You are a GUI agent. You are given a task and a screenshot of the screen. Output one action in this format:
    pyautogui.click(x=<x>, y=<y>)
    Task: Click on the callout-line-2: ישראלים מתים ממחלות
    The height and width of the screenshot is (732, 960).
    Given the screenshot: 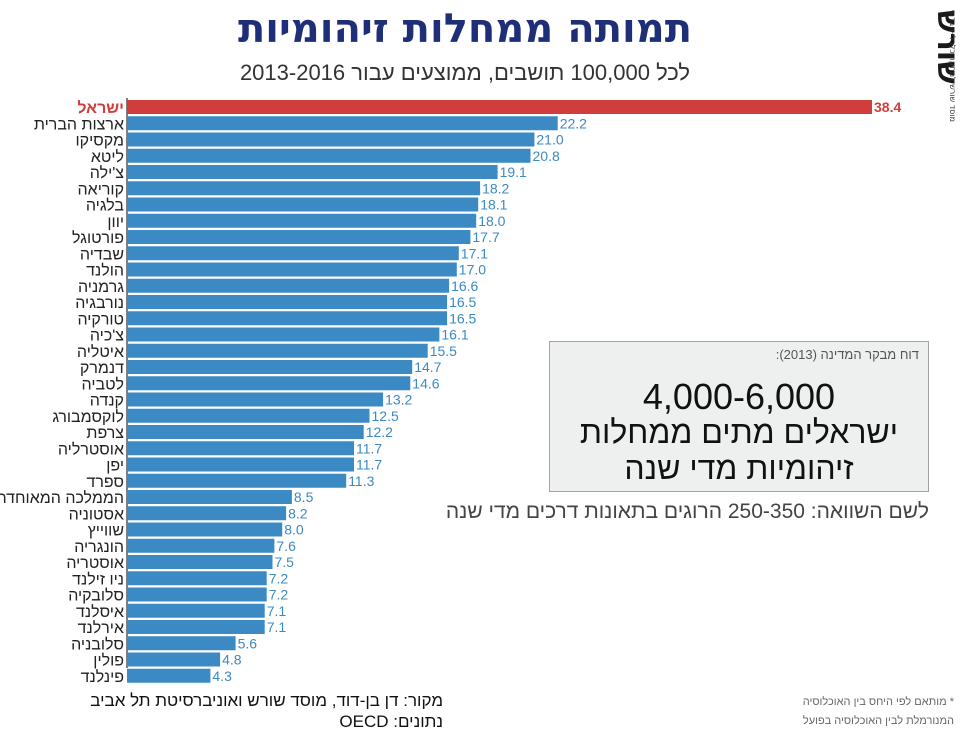 What is the action you would take?
    pyautogui.click(x=739, y=432)
    